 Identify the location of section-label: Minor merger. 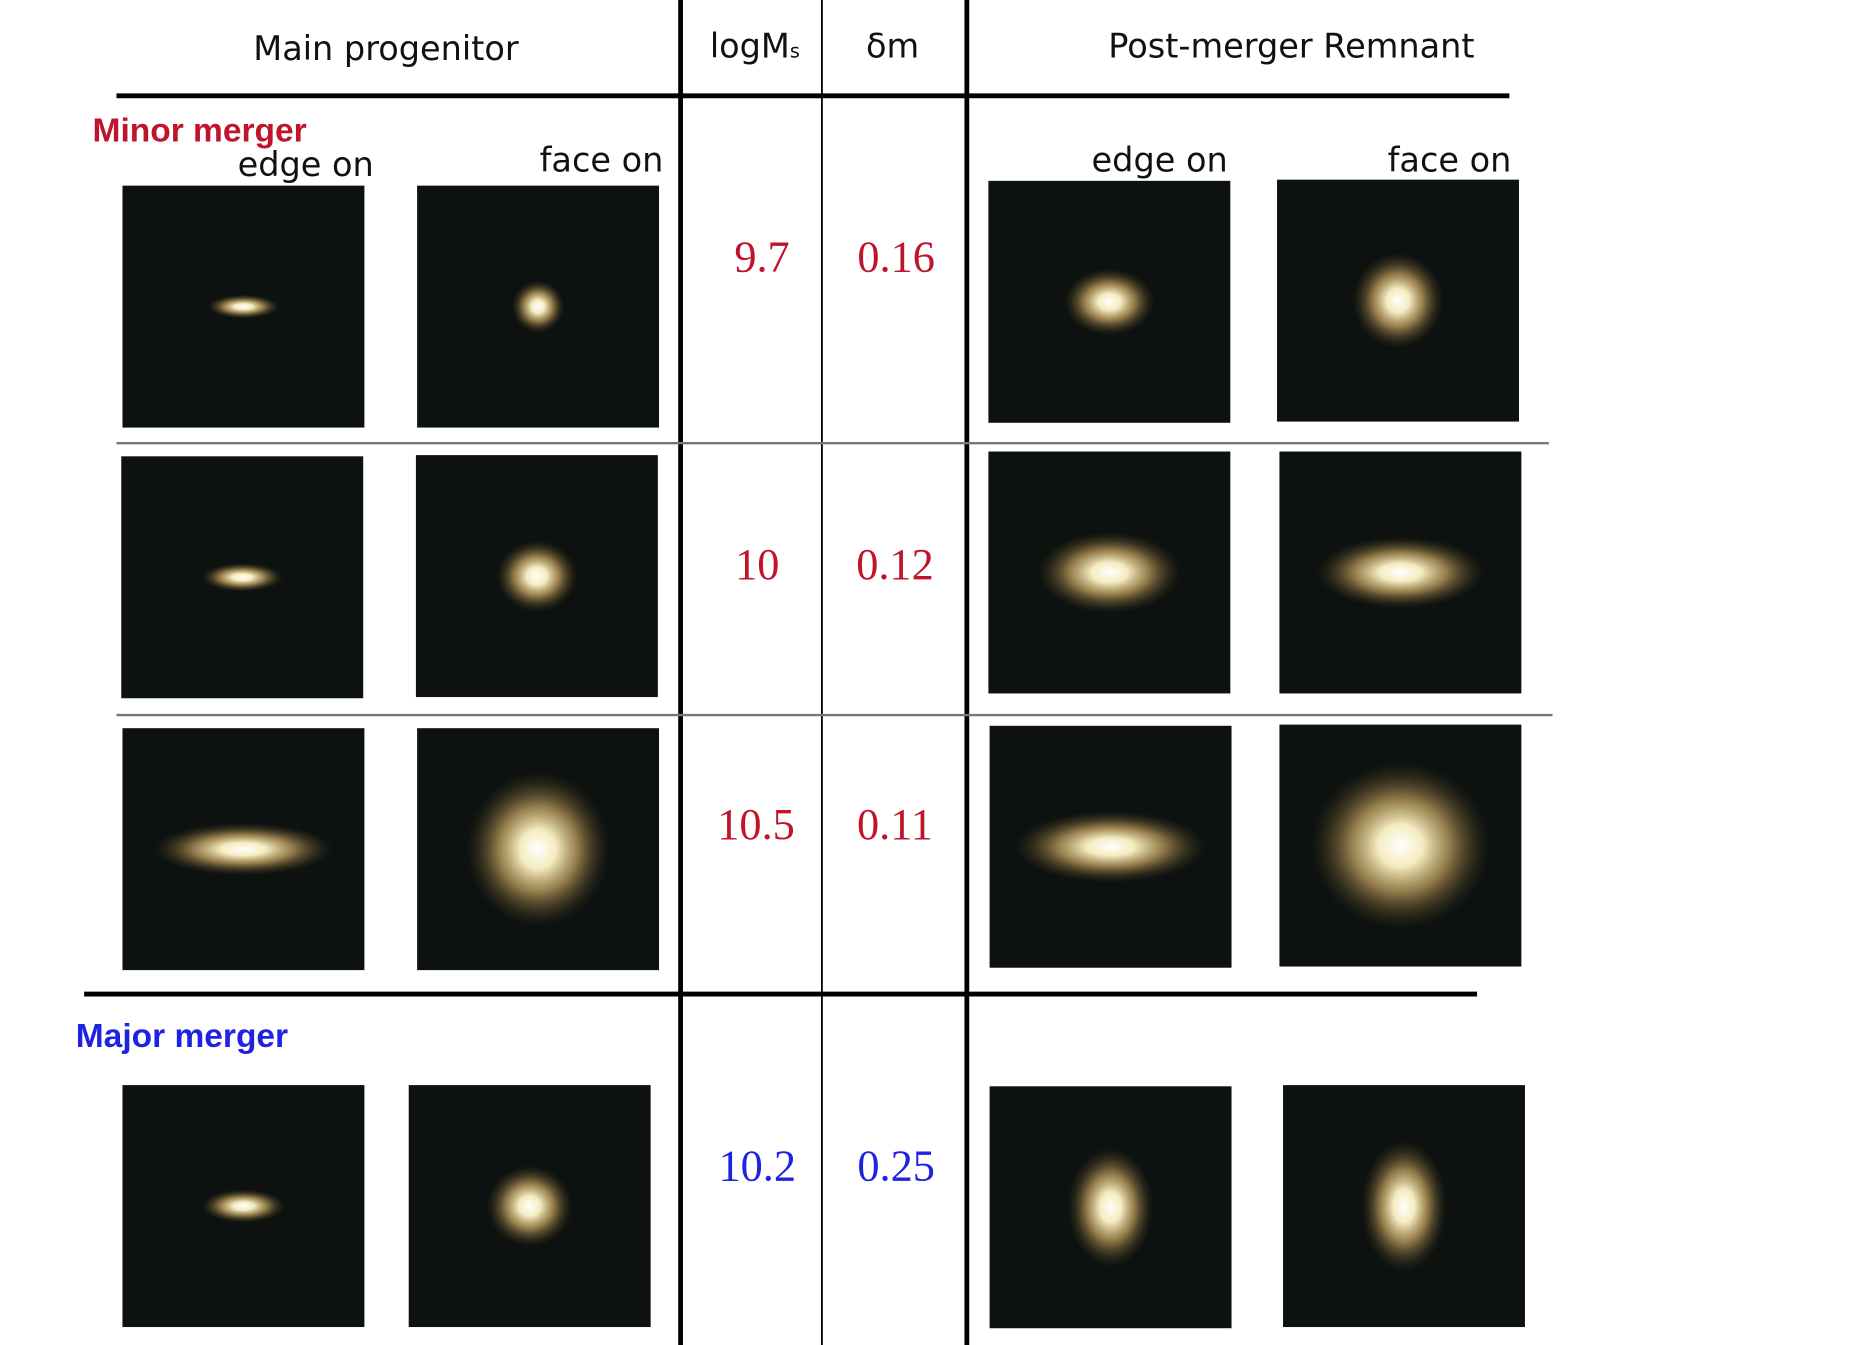
(200, 130).